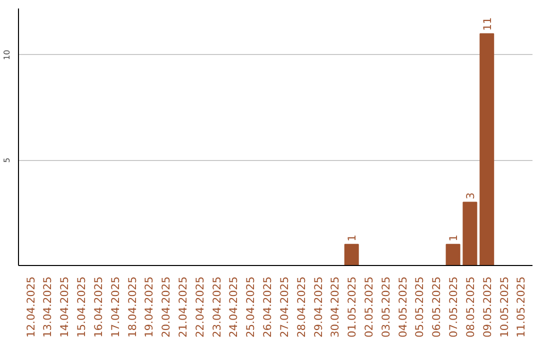 Image resolution: width=540 pixels, height=340 pixels. I want to click on x-tick-label: 27.04.2025, so click(284, 307).